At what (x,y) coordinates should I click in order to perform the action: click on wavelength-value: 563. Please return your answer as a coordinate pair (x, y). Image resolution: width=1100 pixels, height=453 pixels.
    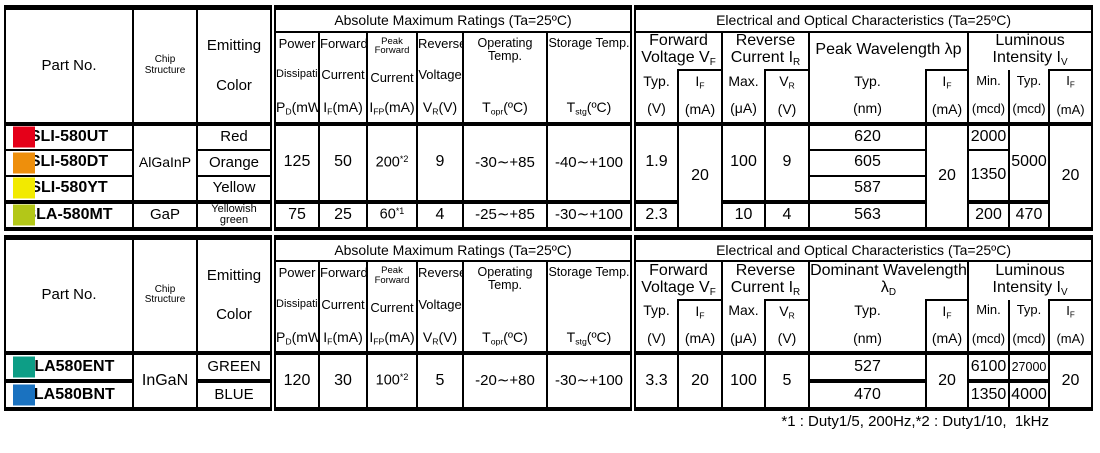
    Looking at the image, I should click on (867, 214).